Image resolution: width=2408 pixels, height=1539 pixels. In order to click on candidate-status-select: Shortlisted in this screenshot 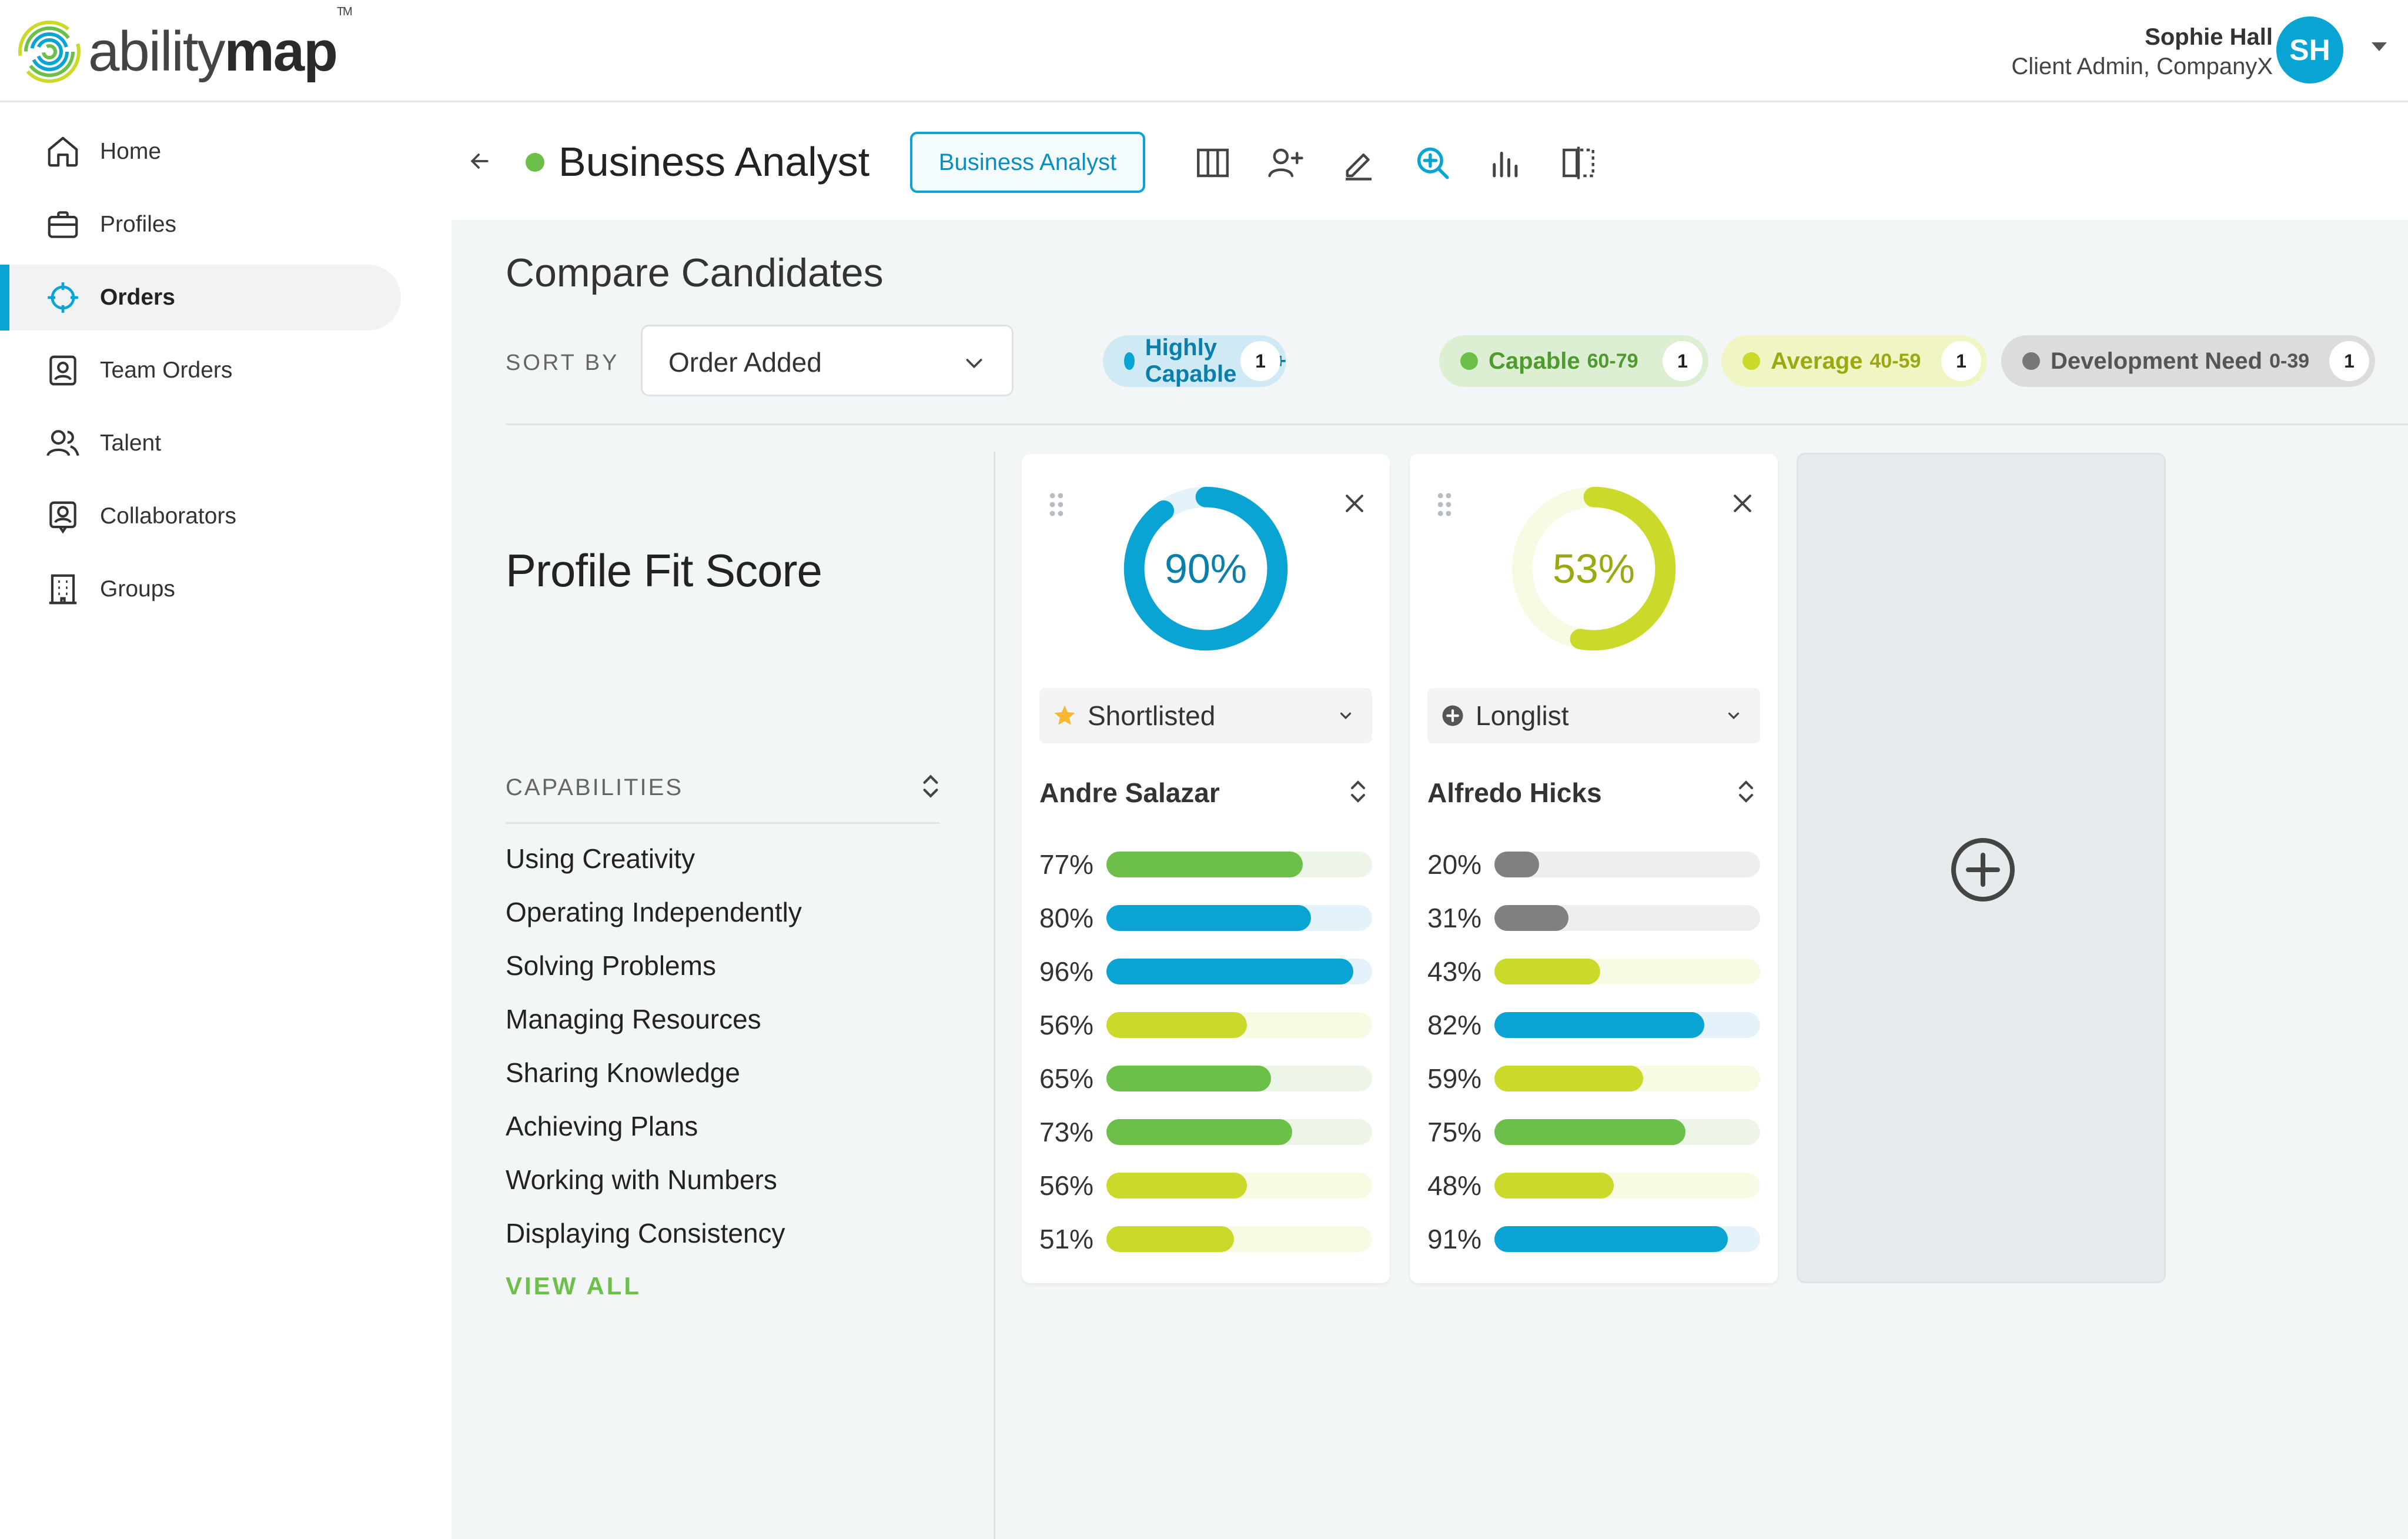, I will do `click(1205, 715)`.